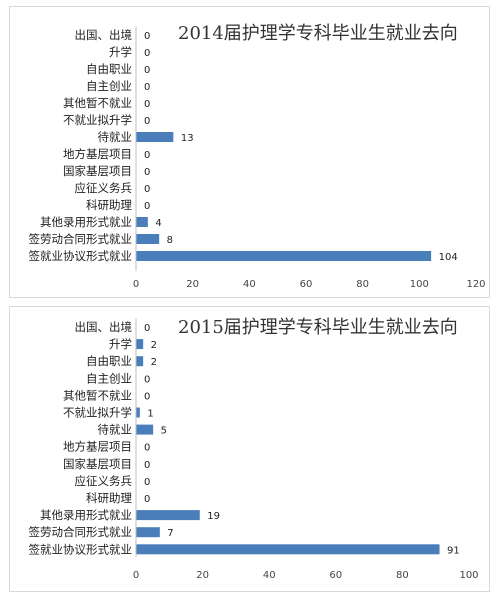 The width and height of the screenshot is (498, 599). I want to click on value-label: 13, so click(187, 138).